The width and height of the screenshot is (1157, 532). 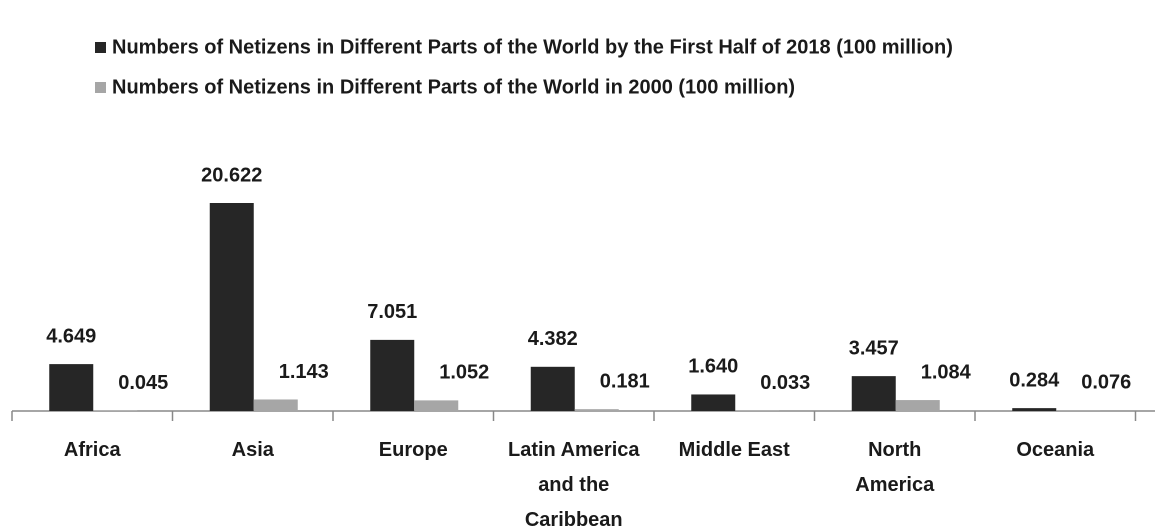 I want to click on data-label: 7.051, so click(x=392, y=312).